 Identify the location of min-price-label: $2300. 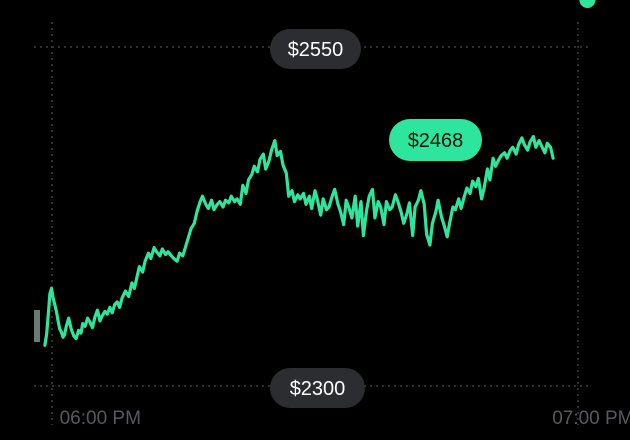
(318, 389).